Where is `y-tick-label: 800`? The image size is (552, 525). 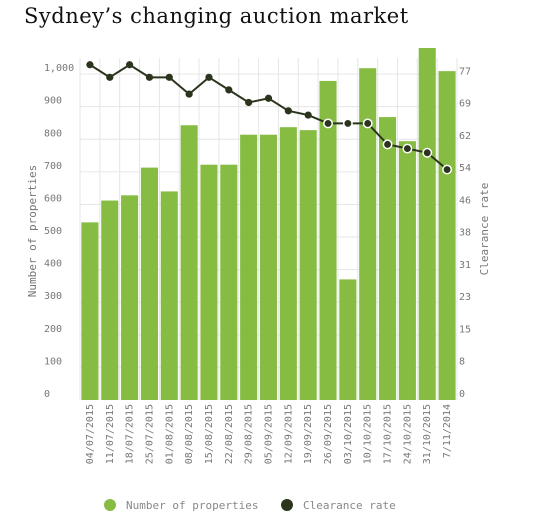 y-tick-label: 800 is located at coordinates (53, 133).